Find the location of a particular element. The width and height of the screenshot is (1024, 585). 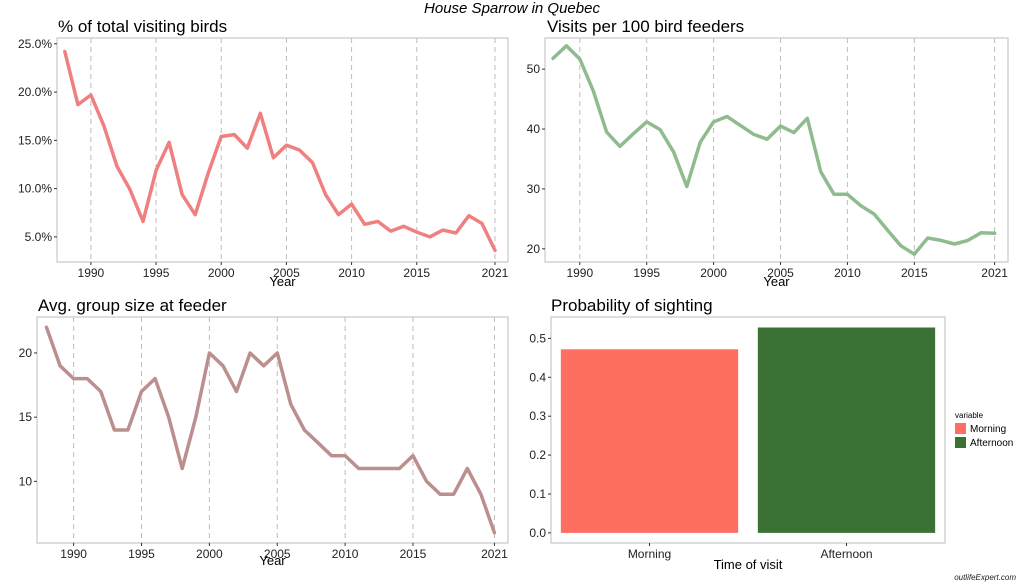

legend-swatch-afternoon is located at coordinates (960, 442).